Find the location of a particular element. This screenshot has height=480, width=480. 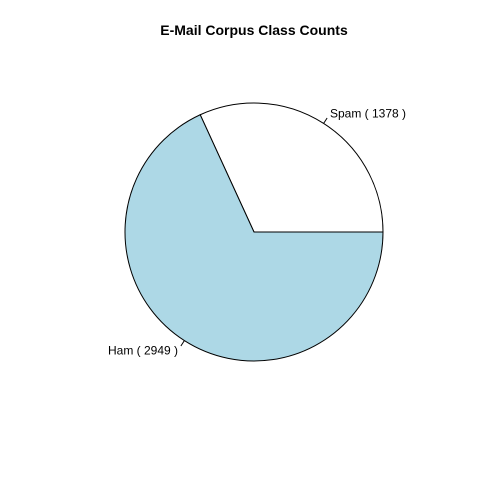

chart-title: E-Mail Corpus Class Counts is located at coordinates (254, 30).